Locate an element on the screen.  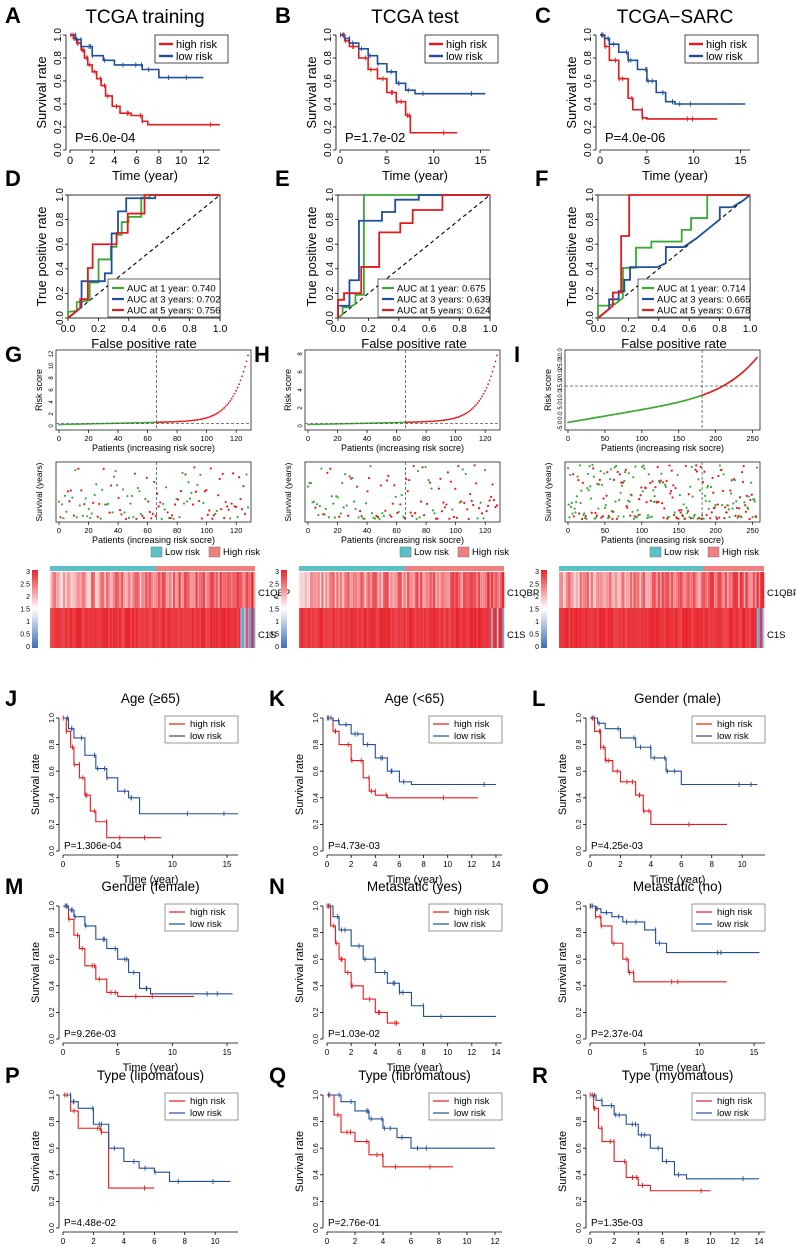
x-tick-label: 15 is located at coordinates (227, 864).